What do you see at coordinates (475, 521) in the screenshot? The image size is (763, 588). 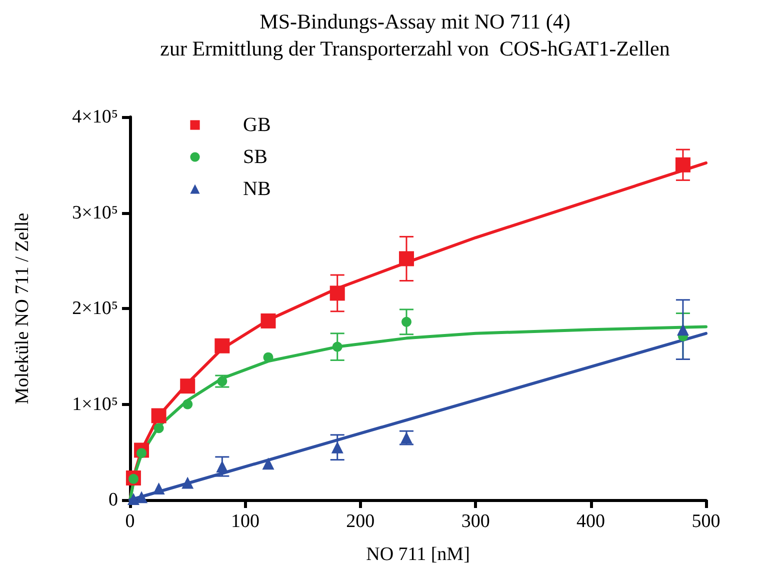 I see `x-tick-label: 300` at bounding box center [475, 521].